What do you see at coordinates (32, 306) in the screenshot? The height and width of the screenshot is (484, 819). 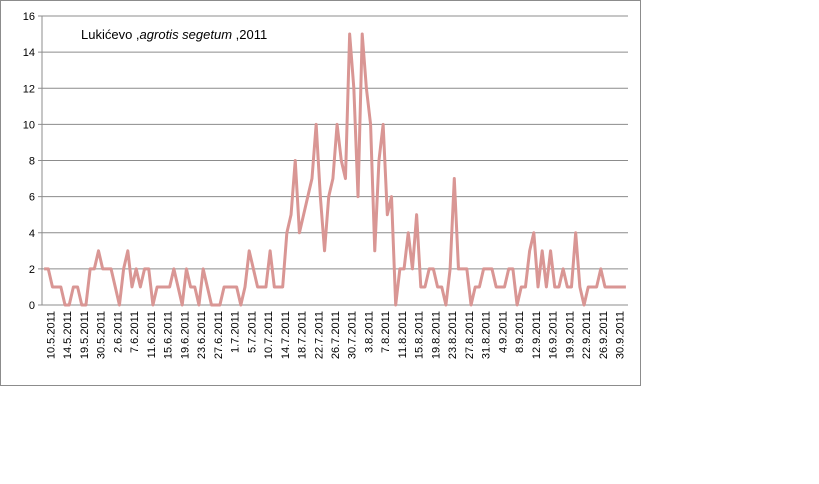 I see `y-tick-label: 0` at bounding box center [32, 306].